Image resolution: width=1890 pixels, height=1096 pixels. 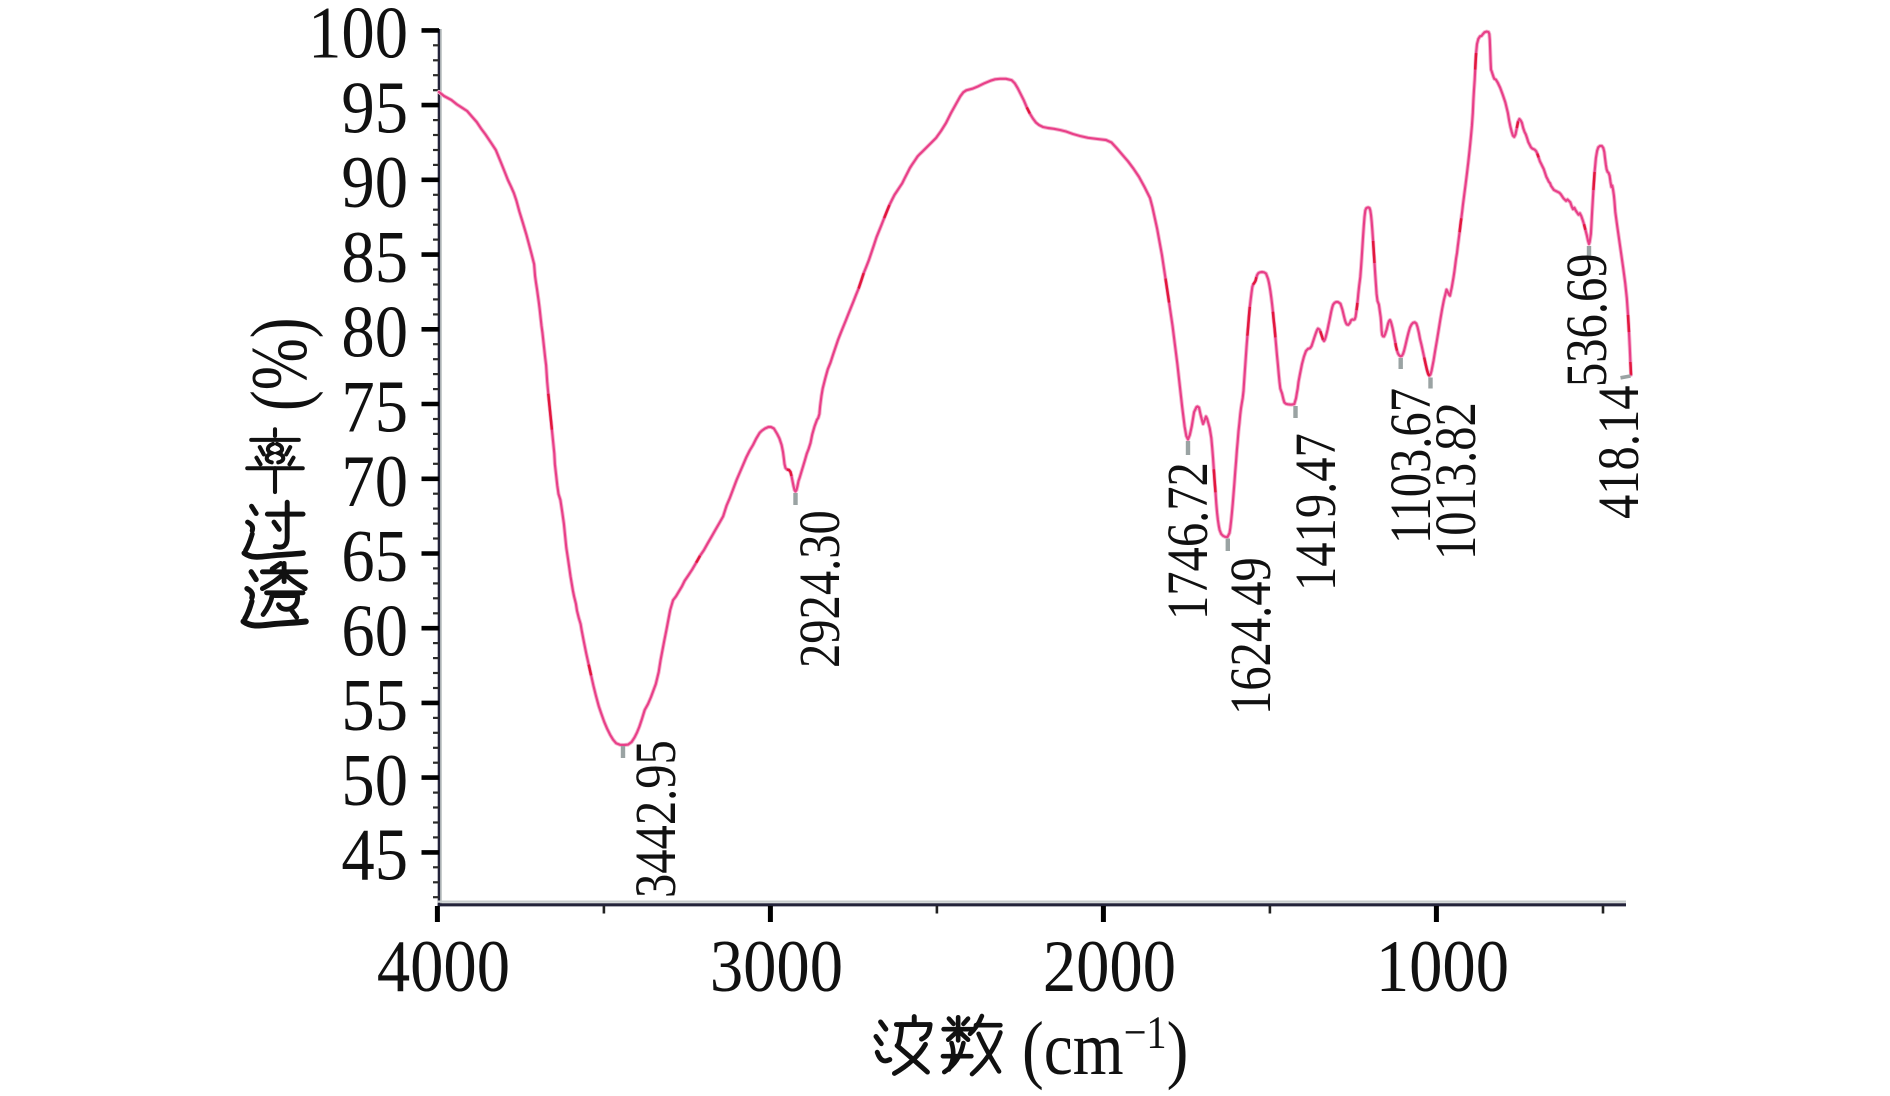 What do you see at coordinates (1618, 452) in the screenshot?
I see `svg-text: 418.14` at bounding box center [1618, 452].